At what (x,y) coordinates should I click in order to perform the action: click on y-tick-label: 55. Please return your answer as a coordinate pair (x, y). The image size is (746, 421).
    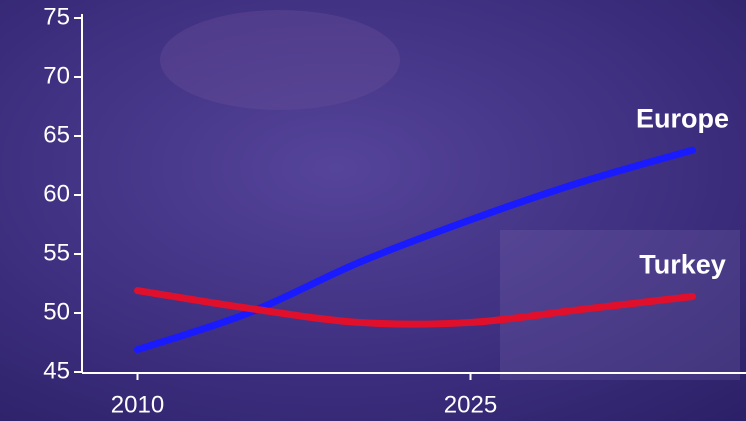
    Looking at the image, I should click on (56, 252).